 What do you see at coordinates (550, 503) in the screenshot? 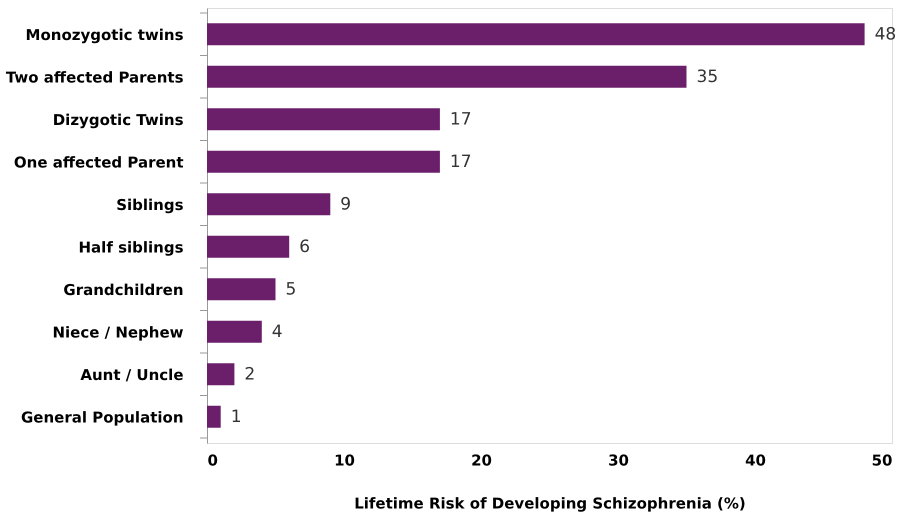
I see `x-axis-title: Lifetime Risk of Developing Schizophrenia (%)` at bounding box center [550, 503].